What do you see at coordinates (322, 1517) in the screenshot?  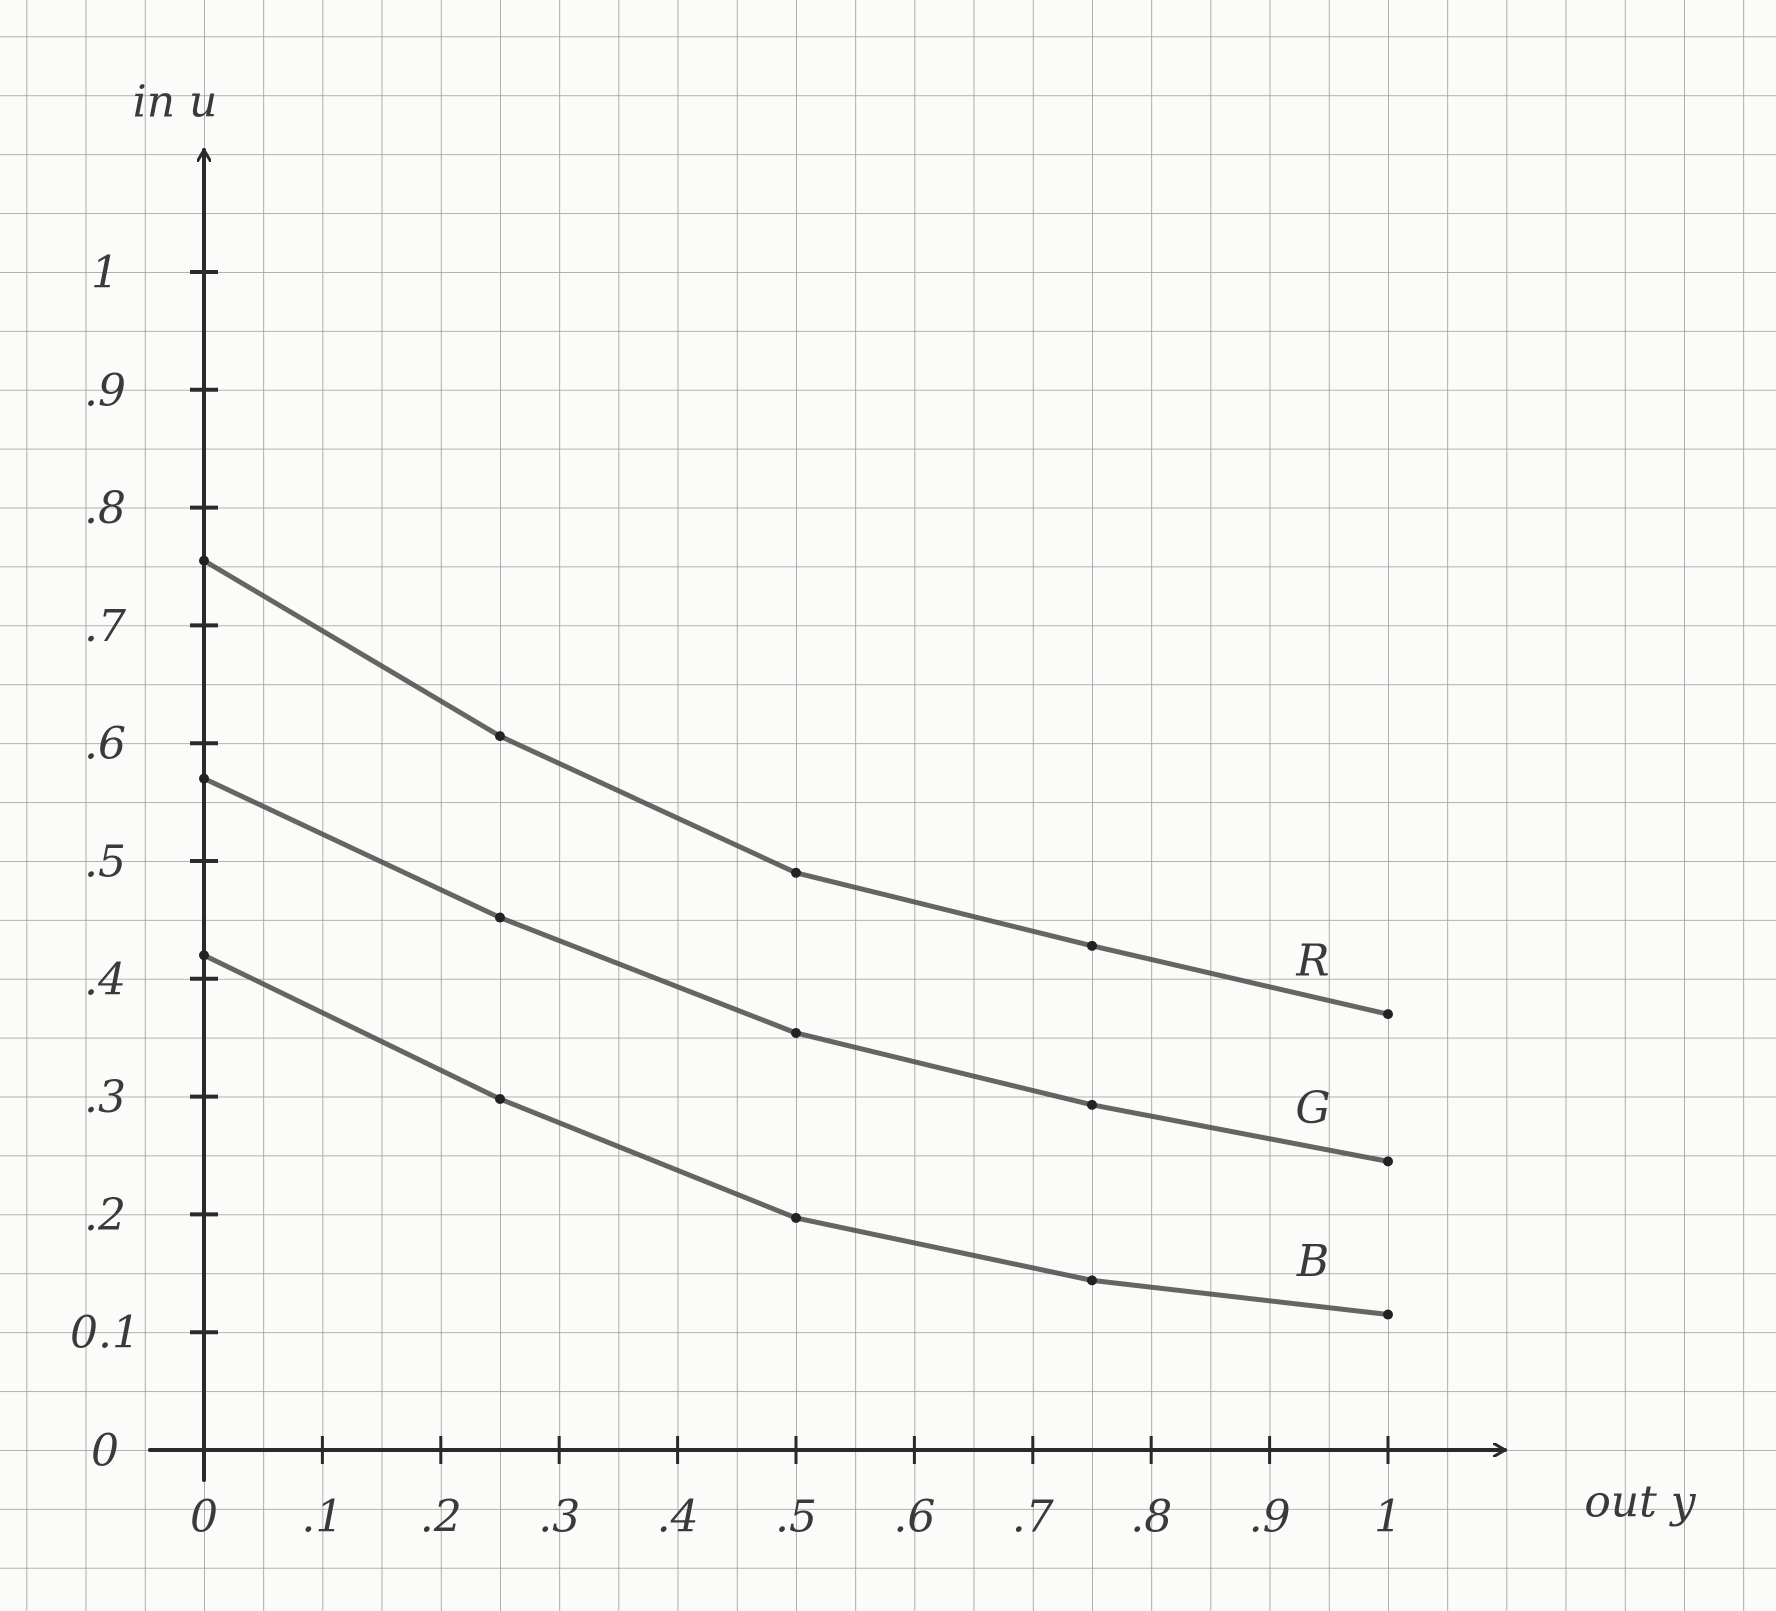 I see `x-tick-label: .1` at bounding box center [322, 1517].